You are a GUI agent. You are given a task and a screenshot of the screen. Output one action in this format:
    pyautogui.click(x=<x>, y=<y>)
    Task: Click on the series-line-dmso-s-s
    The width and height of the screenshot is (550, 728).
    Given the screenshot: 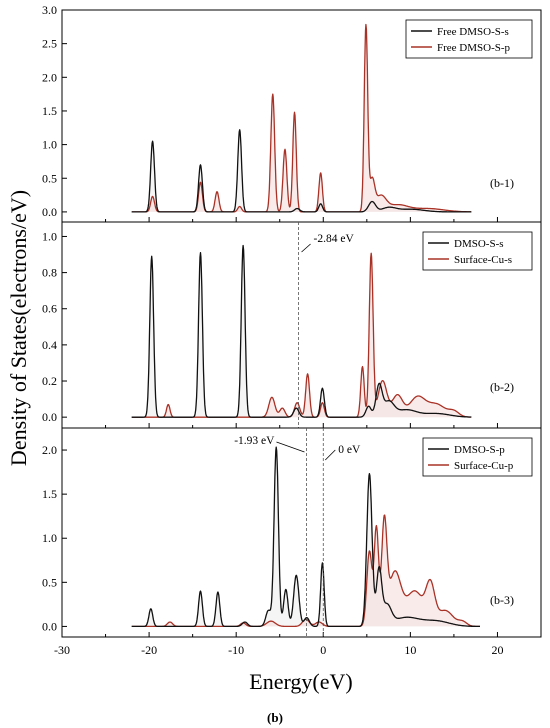 What is the action you would take?
    pyautogui.click(x=301, y=331)
    